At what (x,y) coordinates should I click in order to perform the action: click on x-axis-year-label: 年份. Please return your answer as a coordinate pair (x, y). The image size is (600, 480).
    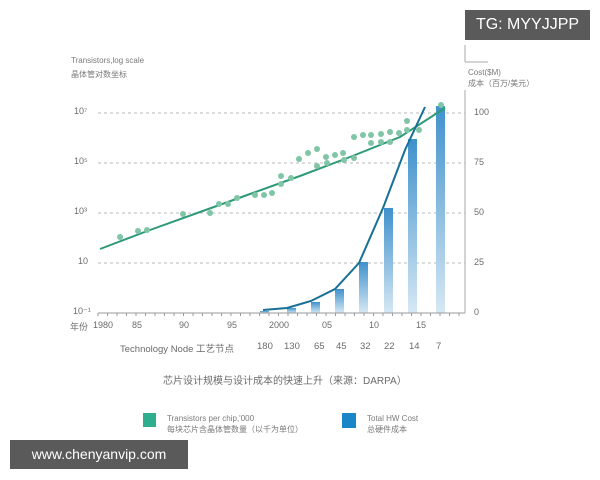
    Looking at the image, I should click on (79, 327).